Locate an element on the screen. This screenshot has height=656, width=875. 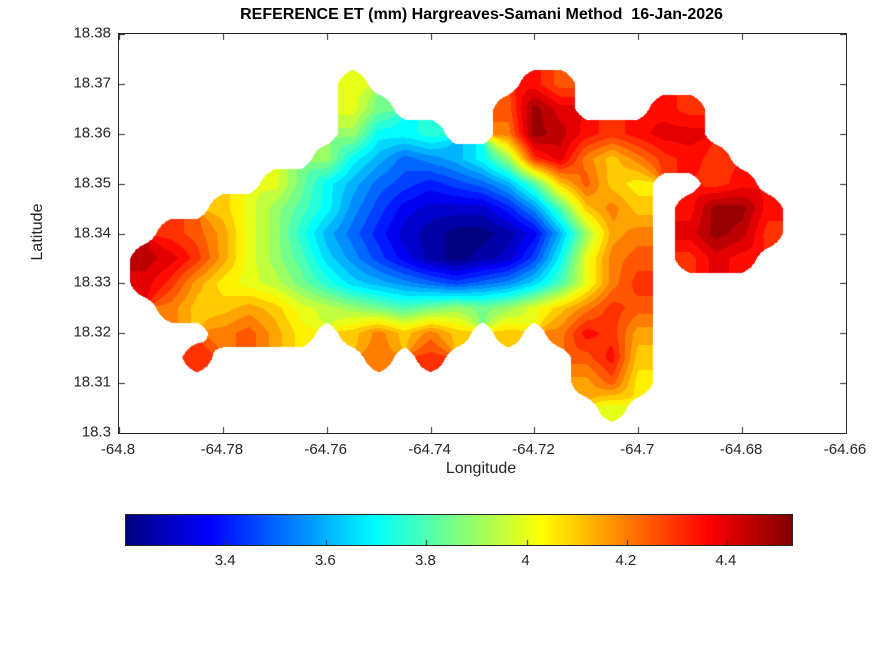
colorbar-tick-label: 3.8 is located at coordinates (425, 560).